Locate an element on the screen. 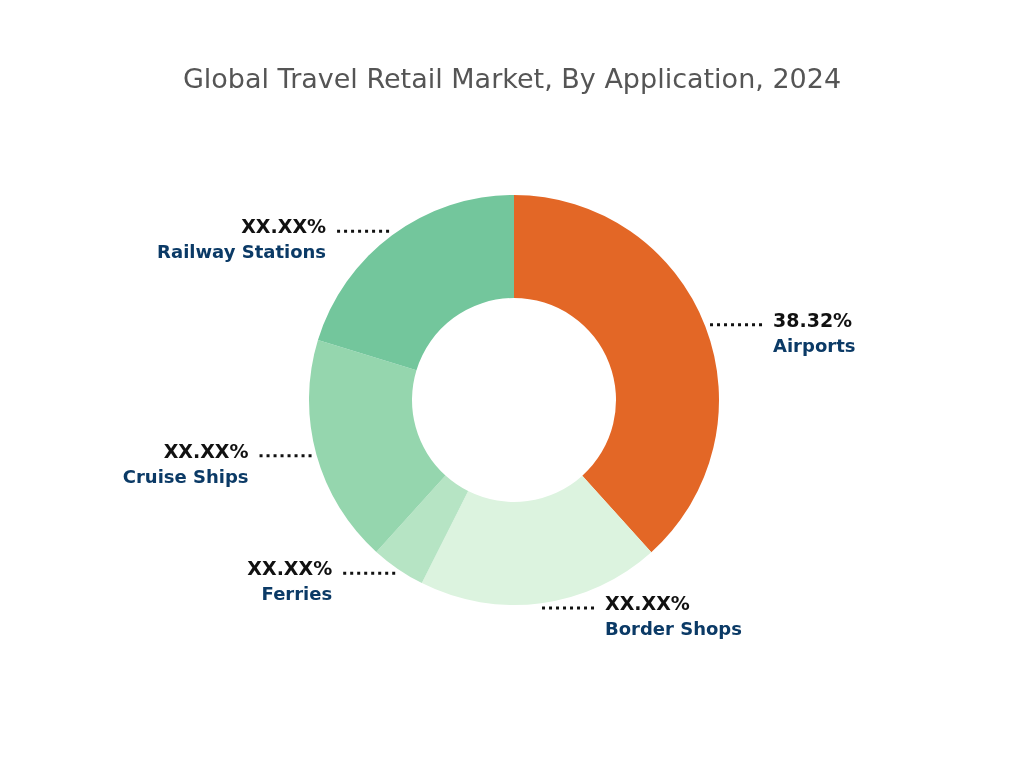 This screenshot has width=1024, height=768. chart-title: Global Travel Retail Market, By Application, 2024 is located at coordinates (512, 78).